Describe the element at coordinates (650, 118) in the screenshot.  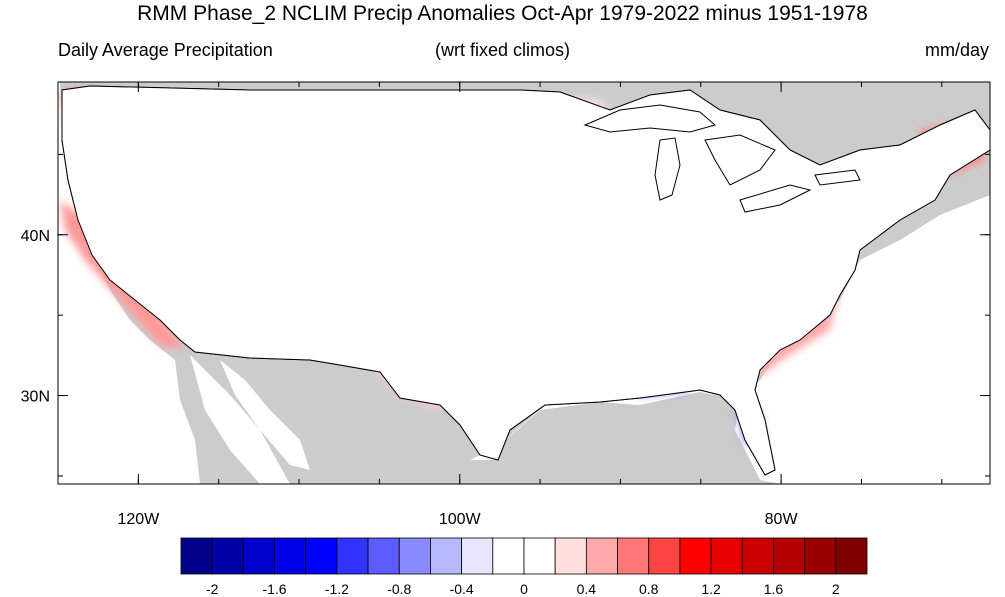
I see `lake-superior` at that location.